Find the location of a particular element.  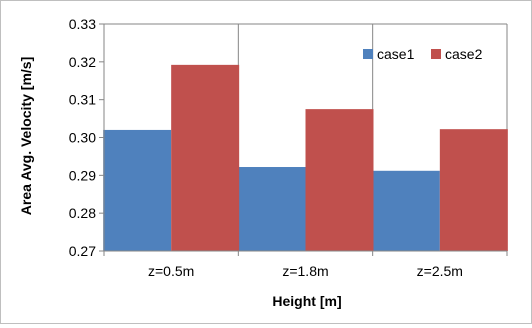

x-tick-label: z=1.8m is located at coordinates (305, 271).